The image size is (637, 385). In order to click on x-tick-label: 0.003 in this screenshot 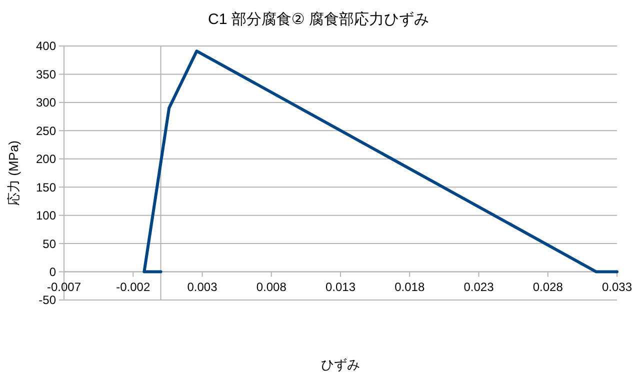, I will do `click(202, 287)`.